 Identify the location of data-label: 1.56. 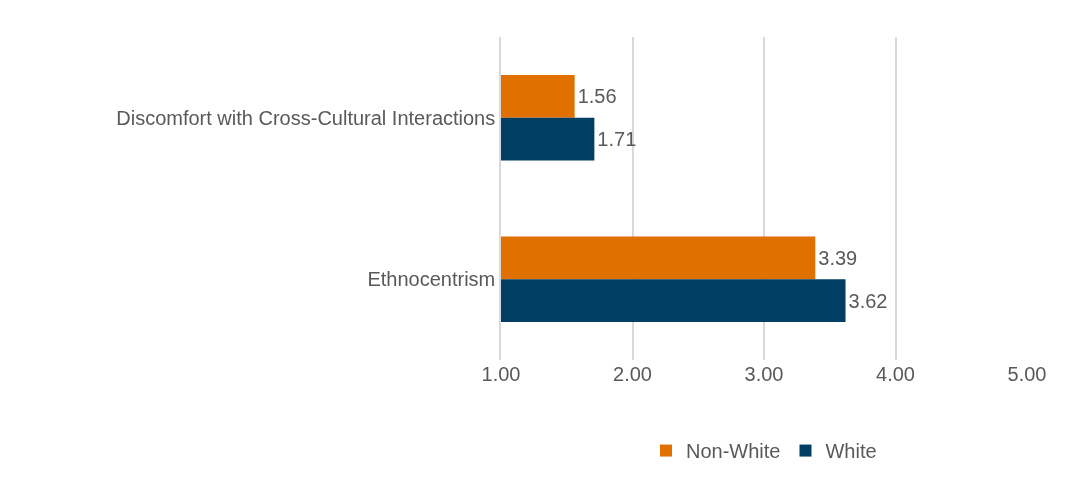
(597, 96).